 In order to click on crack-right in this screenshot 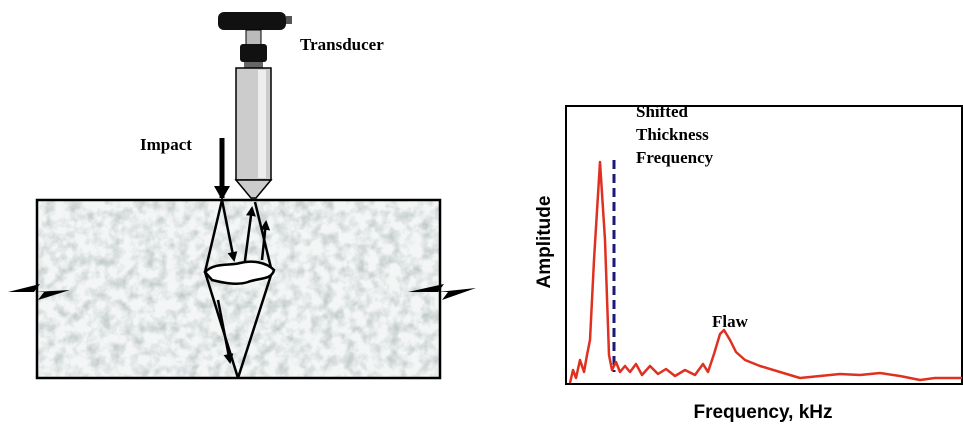, I will do `click(442, 292)`.